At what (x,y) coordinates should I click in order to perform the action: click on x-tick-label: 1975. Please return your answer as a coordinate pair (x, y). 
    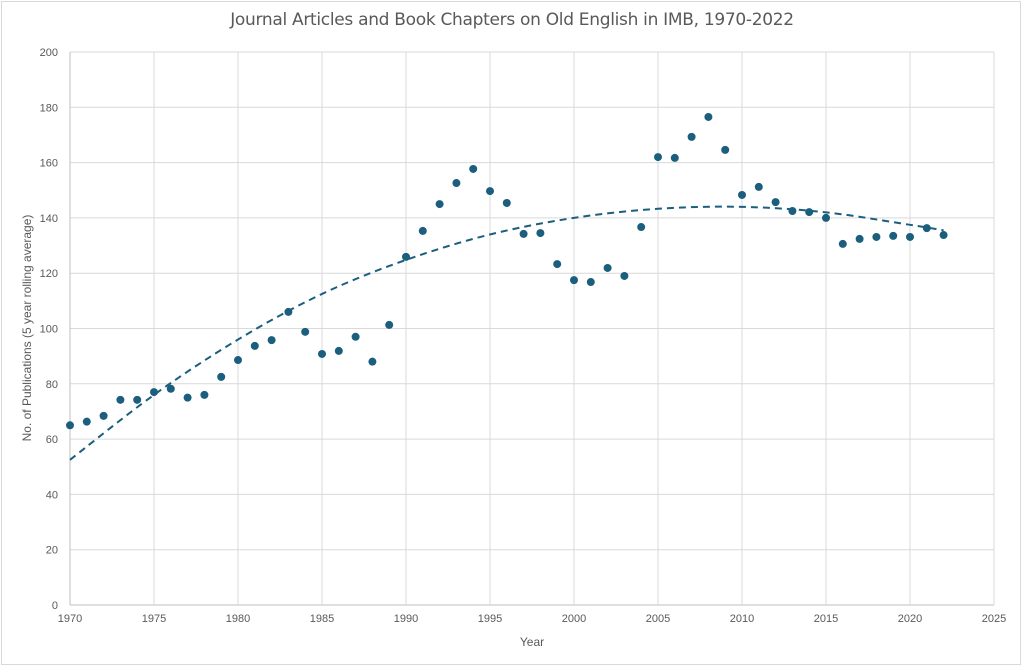
    Looking at the image, I should click on (154, 619).